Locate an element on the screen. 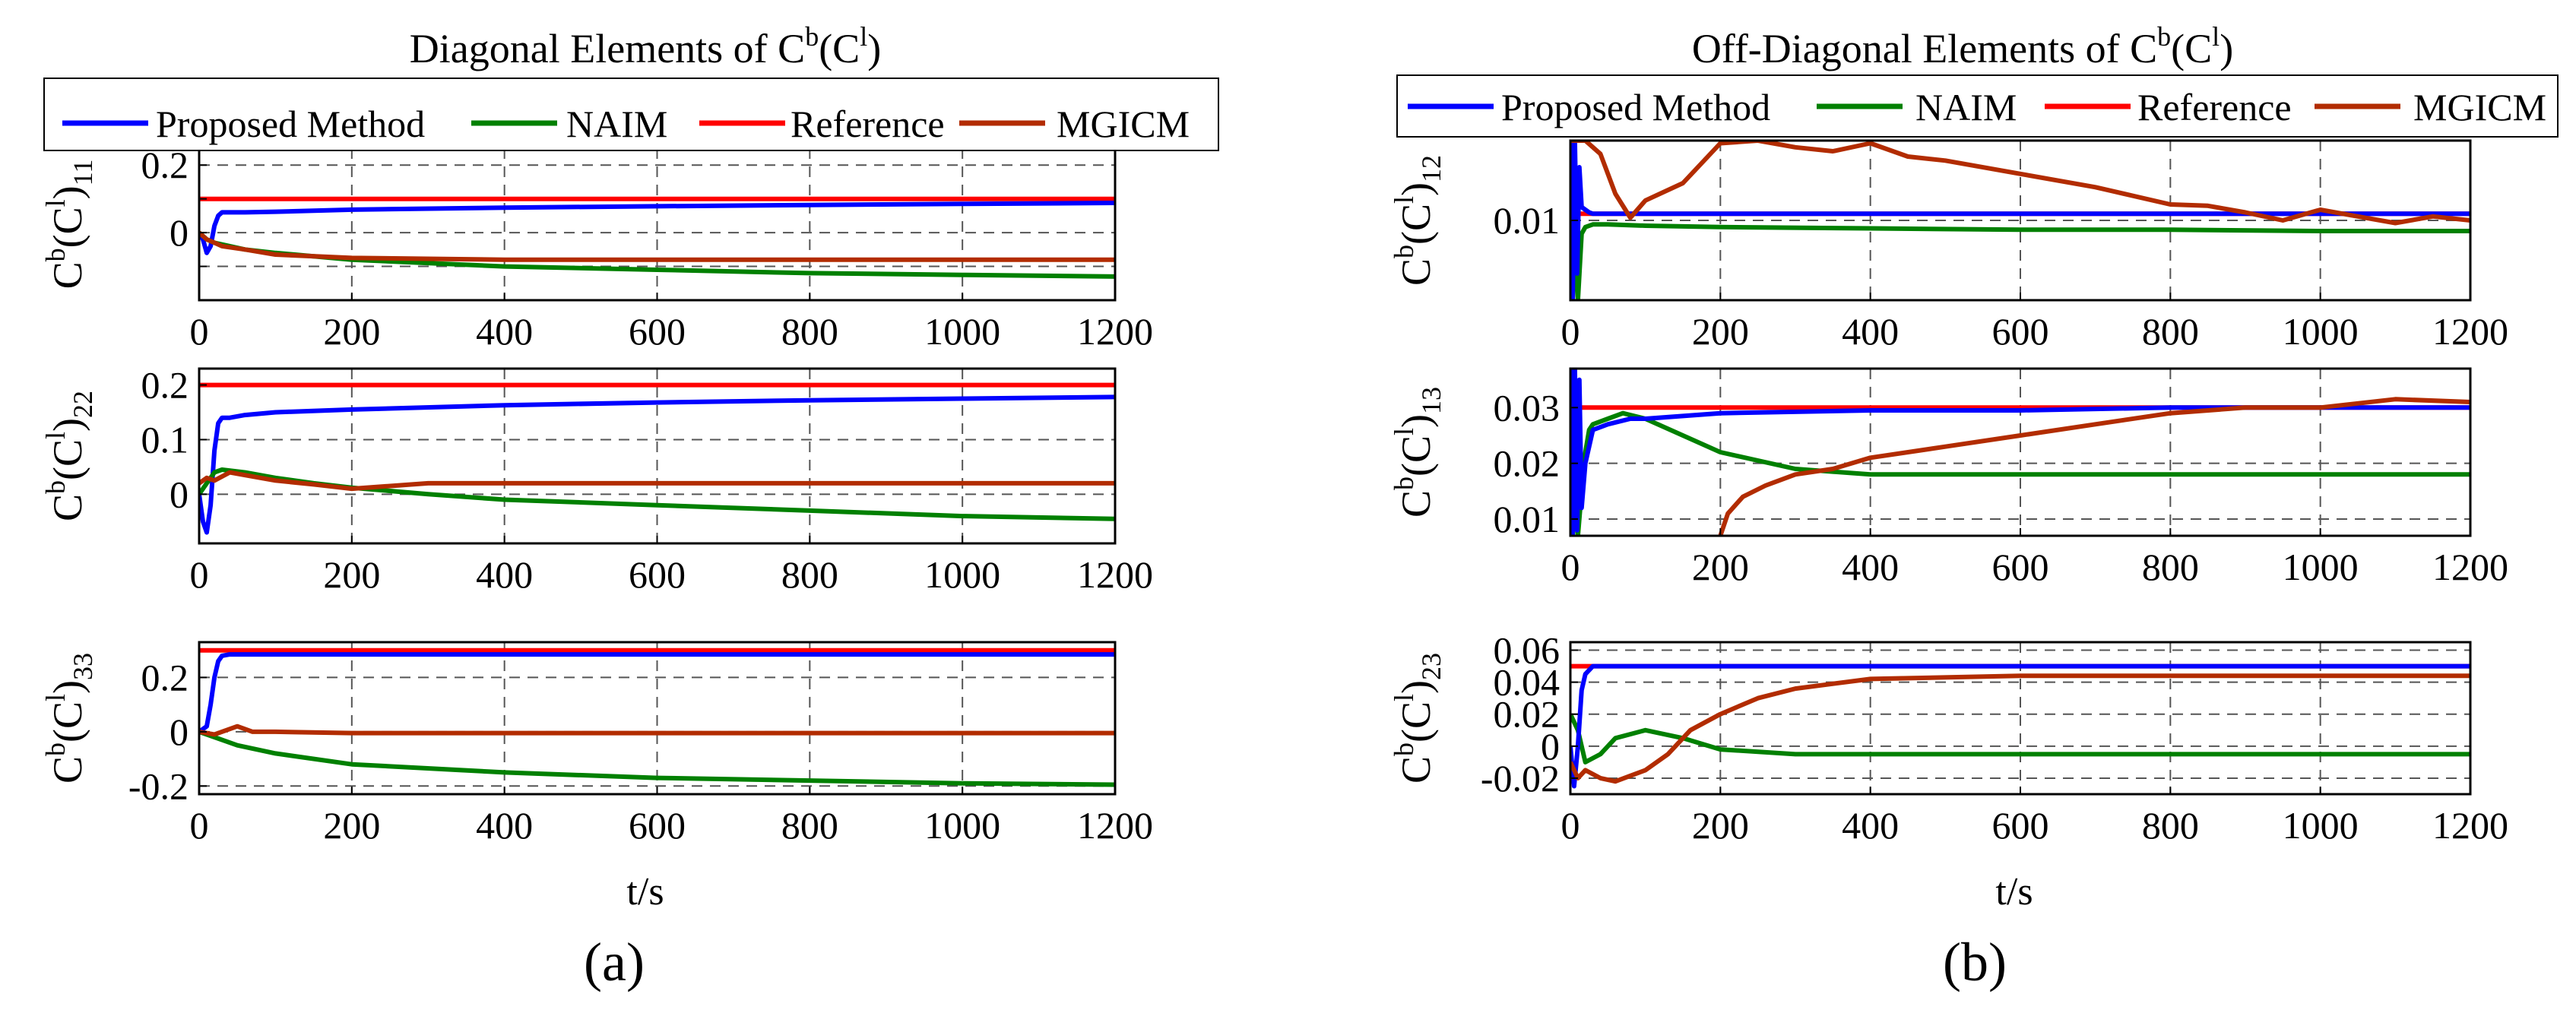  xtick-label-b1-600: 600 is located at coordinates (2020, 331).